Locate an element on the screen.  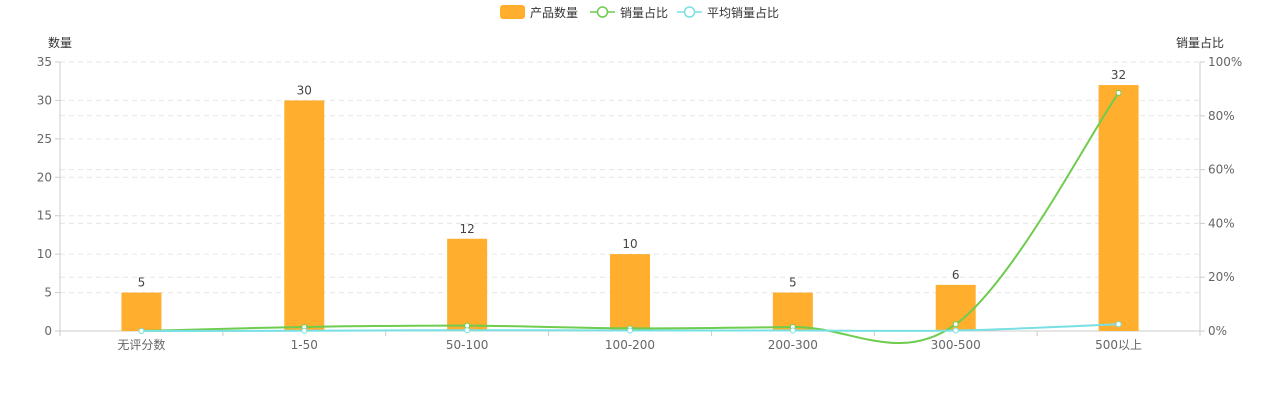
bar-value-label: 32 is located at coordinates (1118, 75).